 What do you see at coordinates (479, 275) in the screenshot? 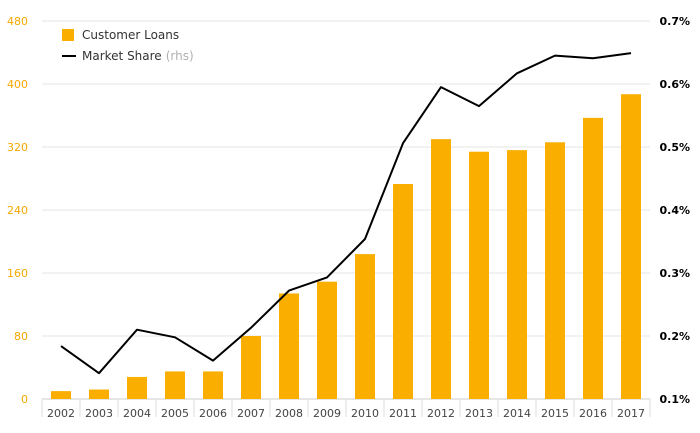
I see `bar-2013` at bounding box center [479, 275].